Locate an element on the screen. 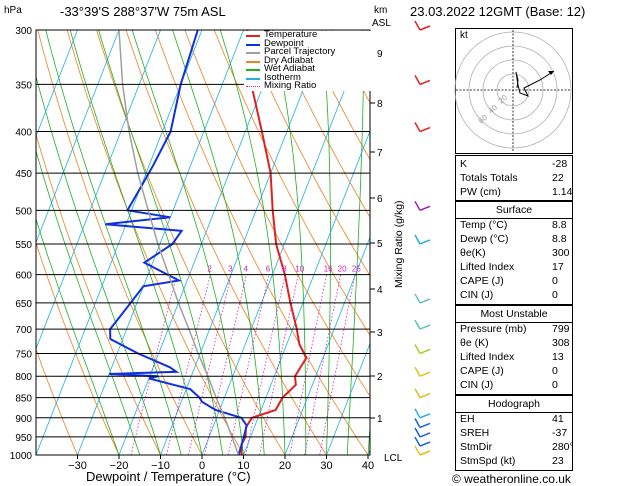 This screenshot has width=629, height=486. mixing-ratio-label: 8 is located at coordinates (284, 269).